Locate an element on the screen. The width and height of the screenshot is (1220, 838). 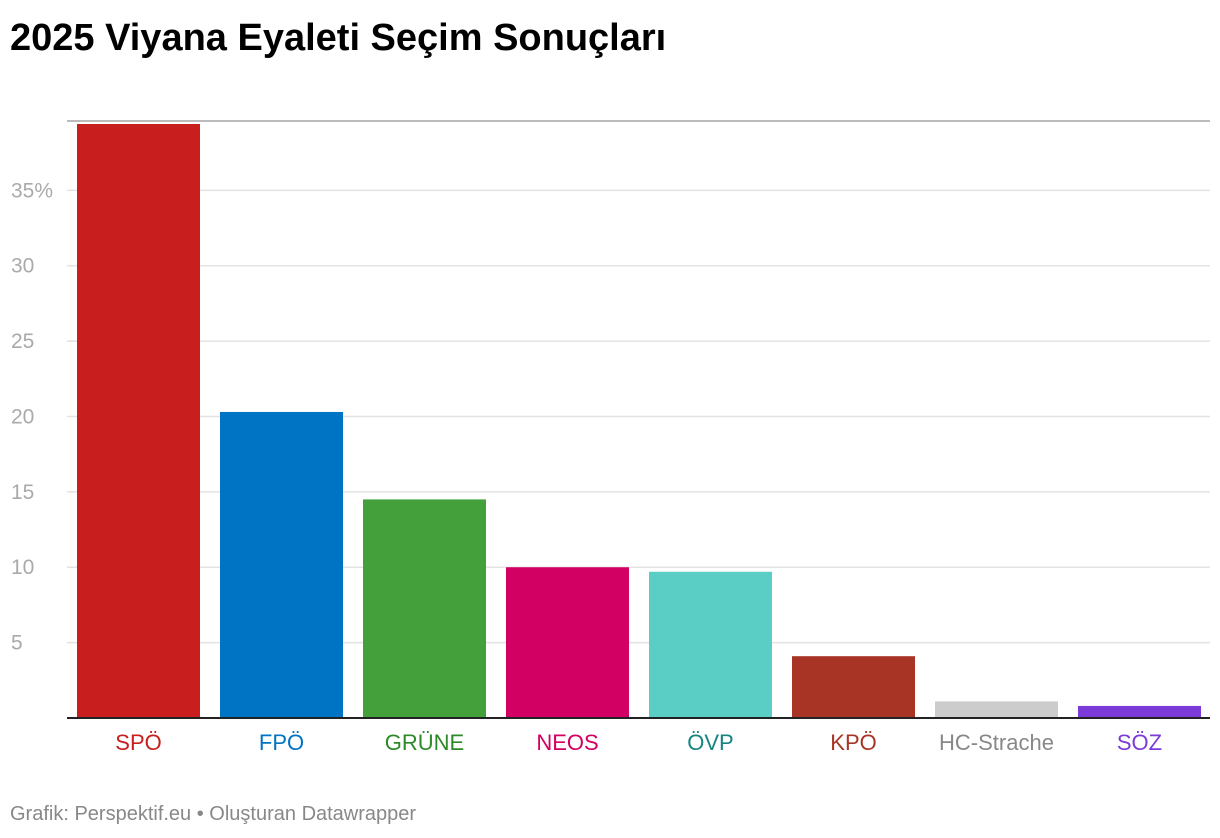
bar-s-z is located at coordinates (1139, 711).